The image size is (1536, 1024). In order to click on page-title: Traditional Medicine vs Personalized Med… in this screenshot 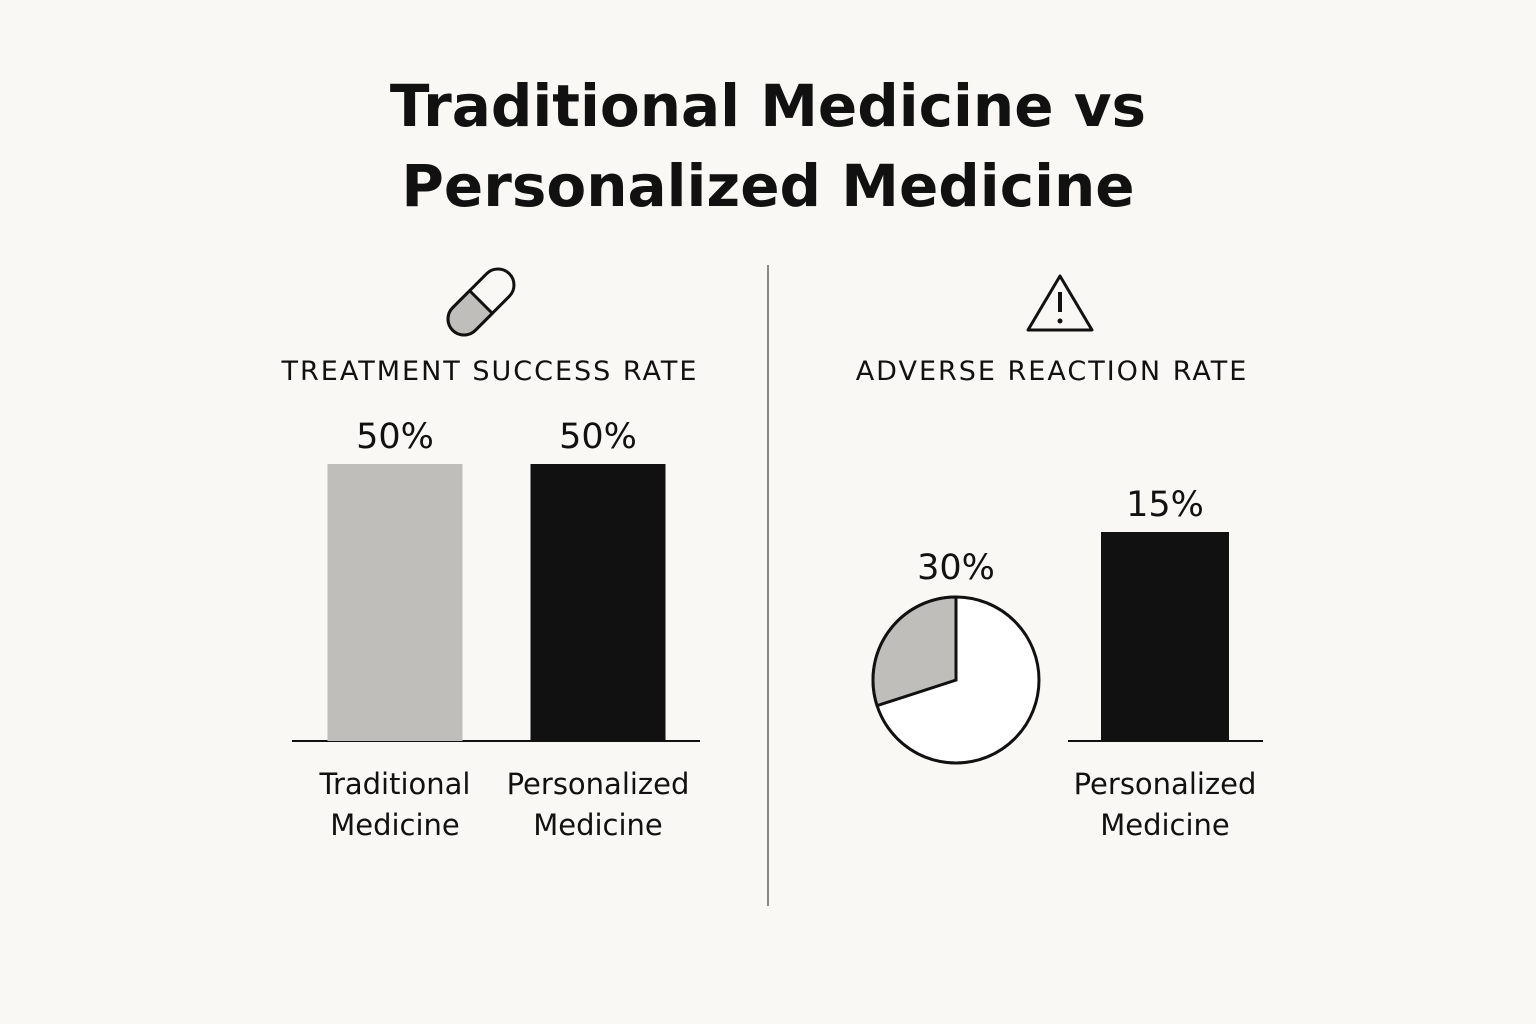, I will do `click(768, 146)`.